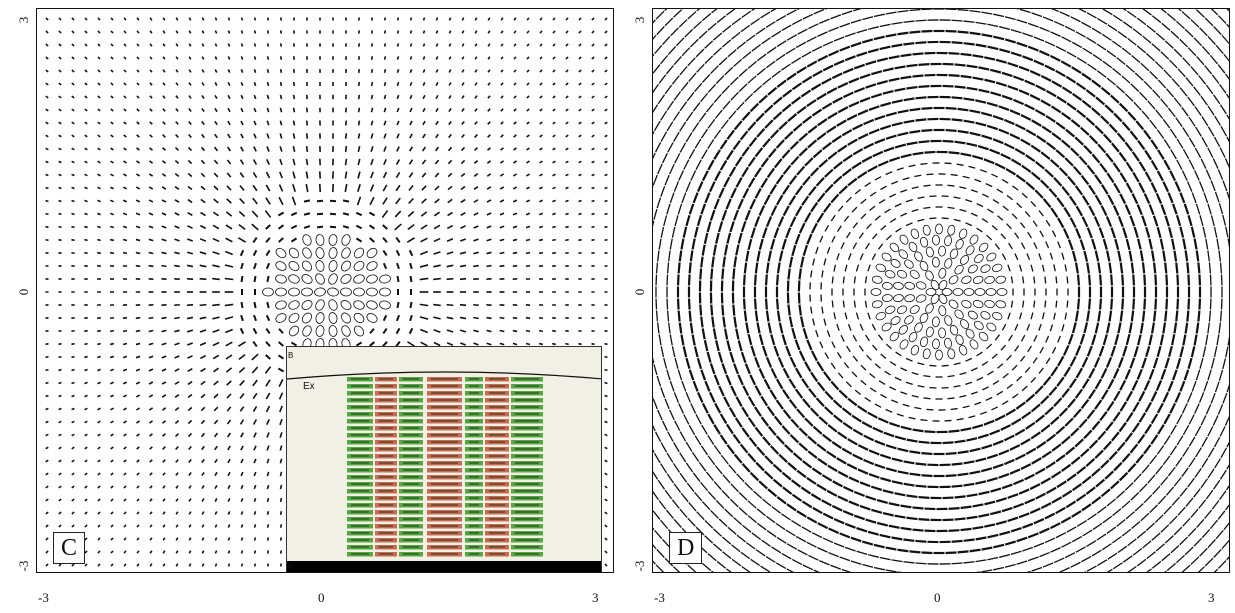  I want to click on y-tick-d-top: 3, so click(639, 20).